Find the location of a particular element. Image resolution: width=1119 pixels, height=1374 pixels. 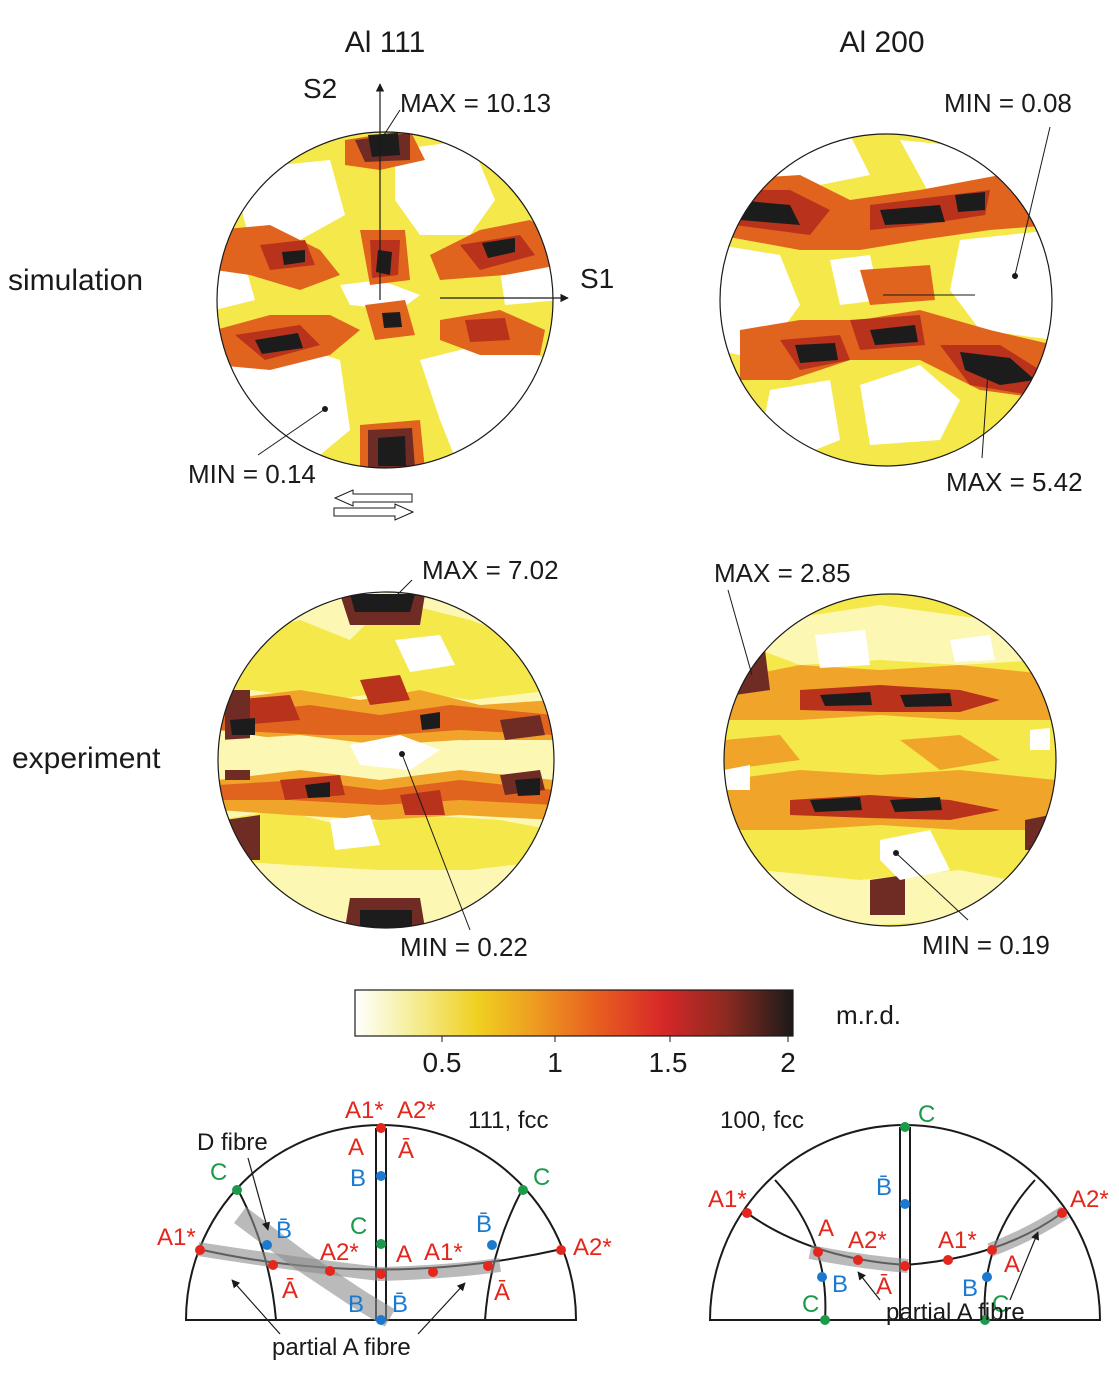

pole-figure-exp-al200: MAX = 2.85 MIN = 0.19 is located at coordinates (885, 759).